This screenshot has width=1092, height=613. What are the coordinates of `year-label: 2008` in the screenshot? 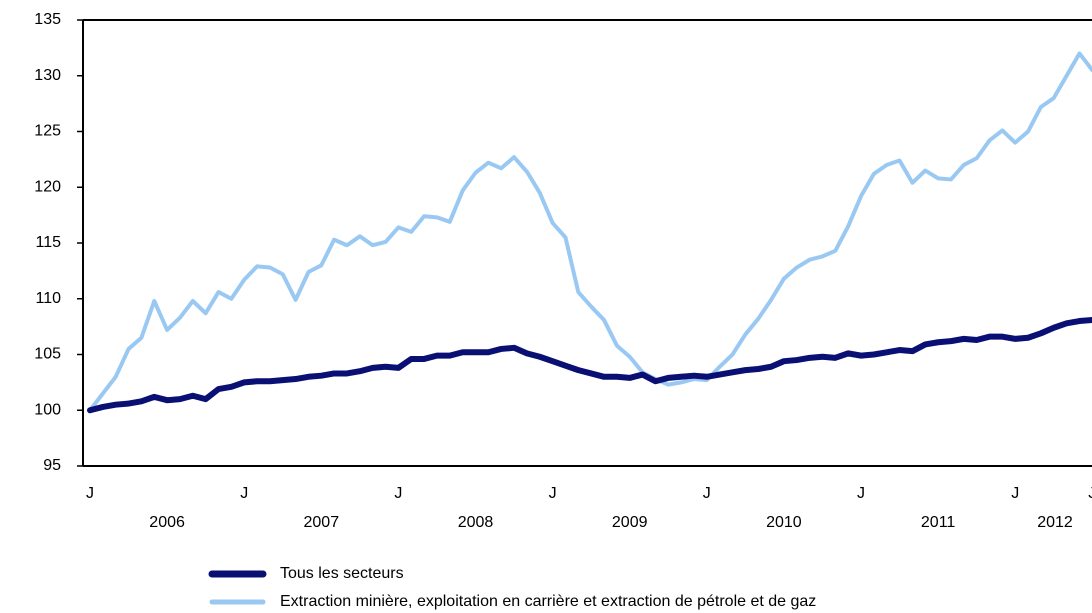 It's located at (476, 522).